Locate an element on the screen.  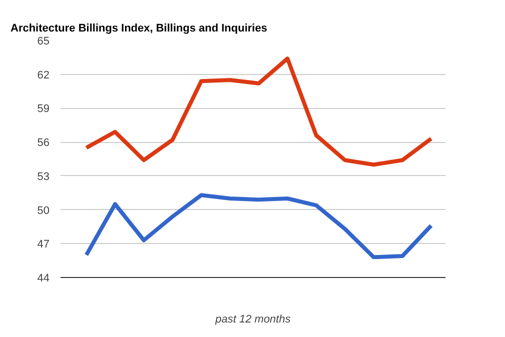
y-tick-label: 59 is located at coordinates (43, 109).